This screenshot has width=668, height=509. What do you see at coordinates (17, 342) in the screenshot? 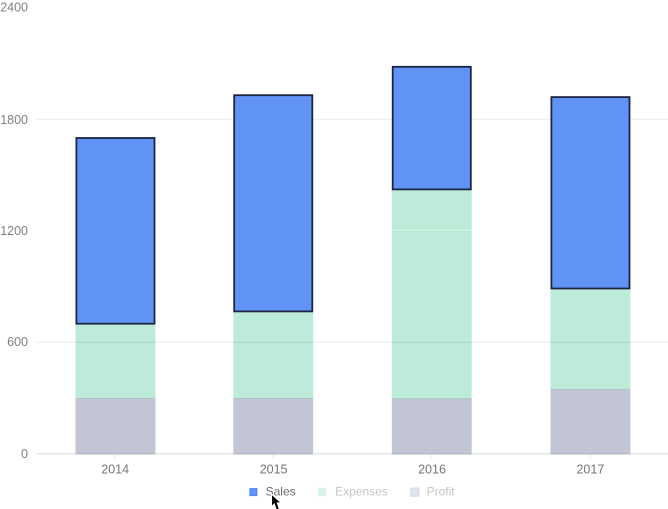
I see `svg-text: 600` at bounding box center [17, 342].